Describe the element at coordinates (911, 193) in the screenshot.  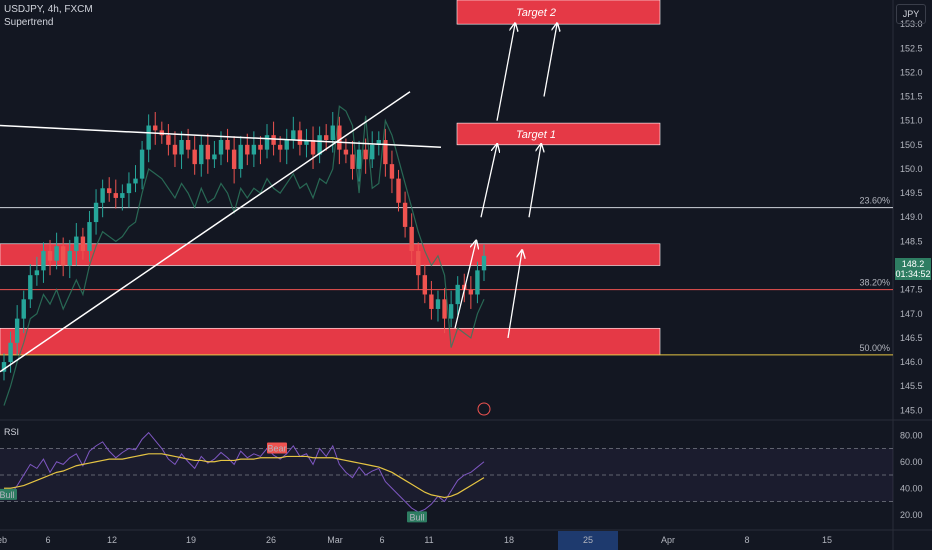
I see `price-tick-label: 149.5` at that location.